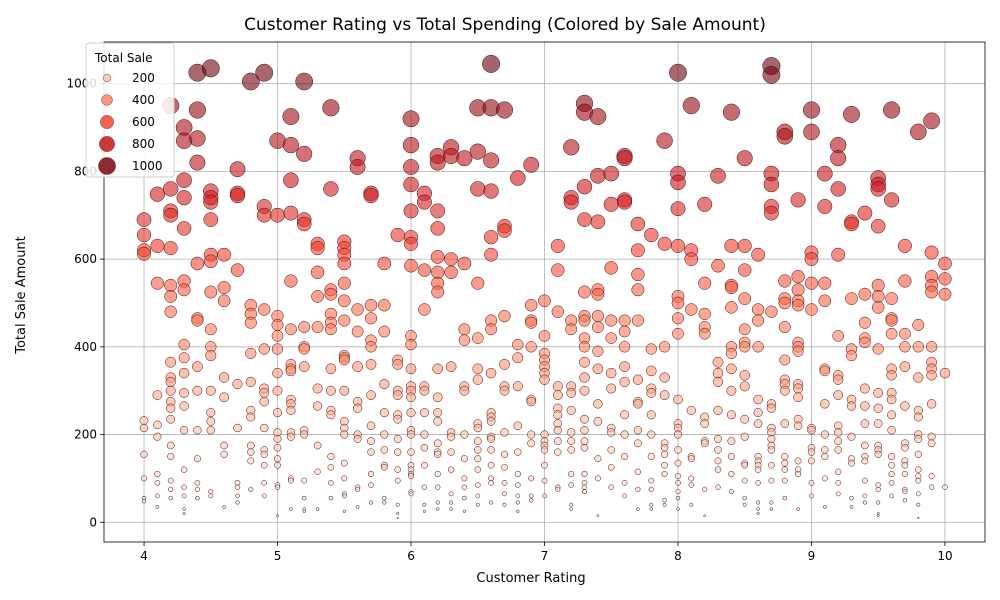 Image resolution: width=1000 pixels, height=600 pixels. I want to click on x-axis-ticks: 4 5 6 7 8 9 10, so click(546, 552).